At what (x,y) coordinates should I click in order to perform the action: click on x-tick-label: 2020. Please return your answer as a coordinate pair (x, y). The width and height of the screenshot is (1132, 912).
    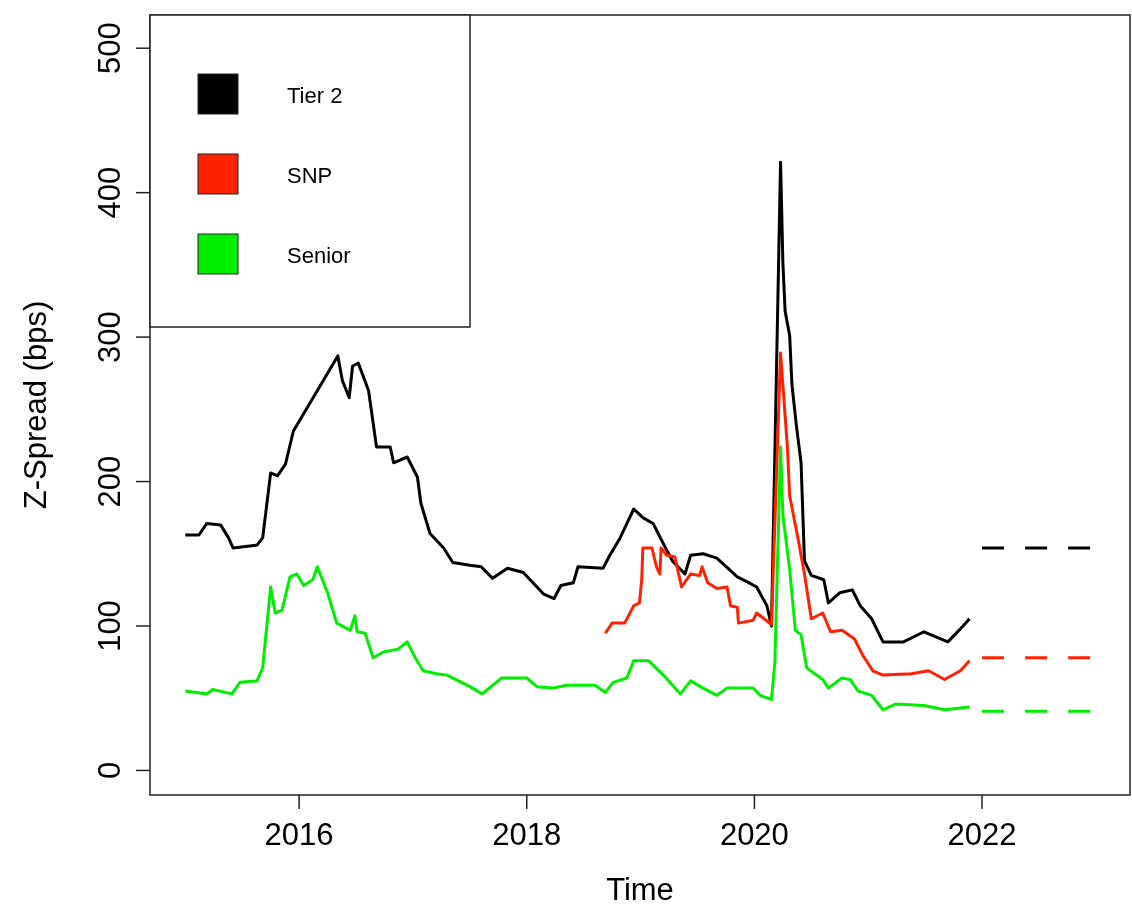
    Looking at the image, I should click on (754, 834).